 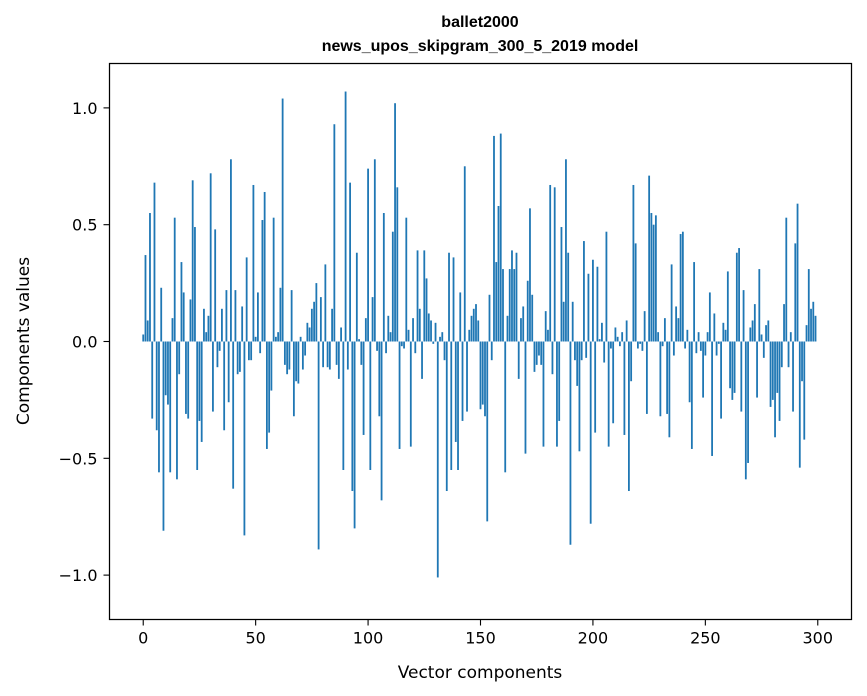 I want to click on x-tick-label: 100, so click(x=368, y=638).